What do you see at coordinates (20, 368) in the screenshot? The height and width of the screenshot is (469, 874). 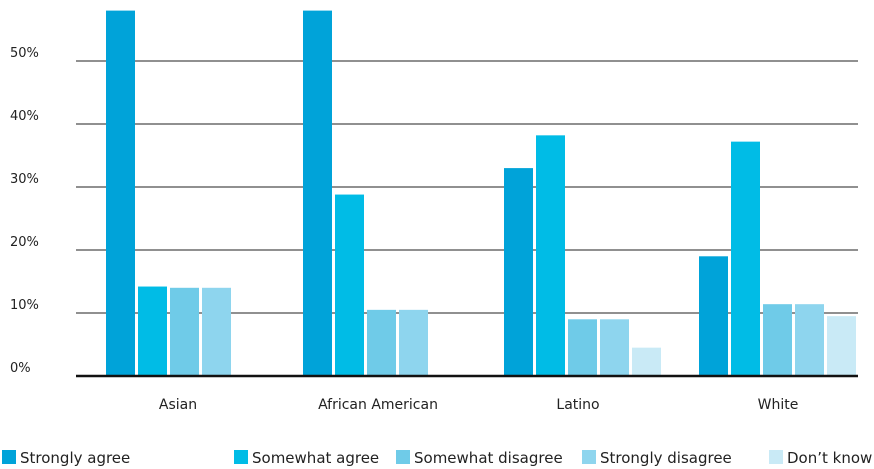 I see `y-tick-label: 0%` at bounding box center [20, 368].